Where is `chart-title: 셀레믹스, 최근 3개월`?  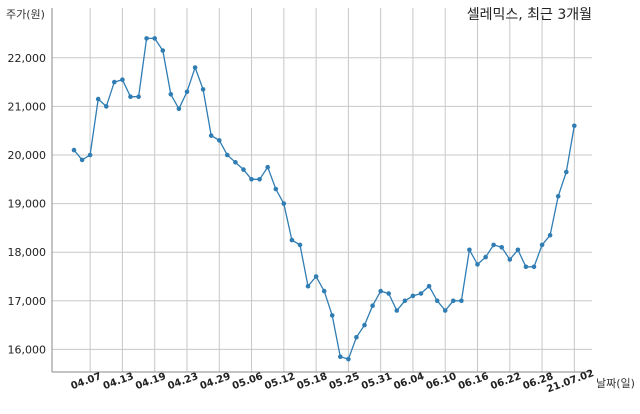 chart-title: 셀레믹스, 최근 3개월 is located at coordinates (529, 15).